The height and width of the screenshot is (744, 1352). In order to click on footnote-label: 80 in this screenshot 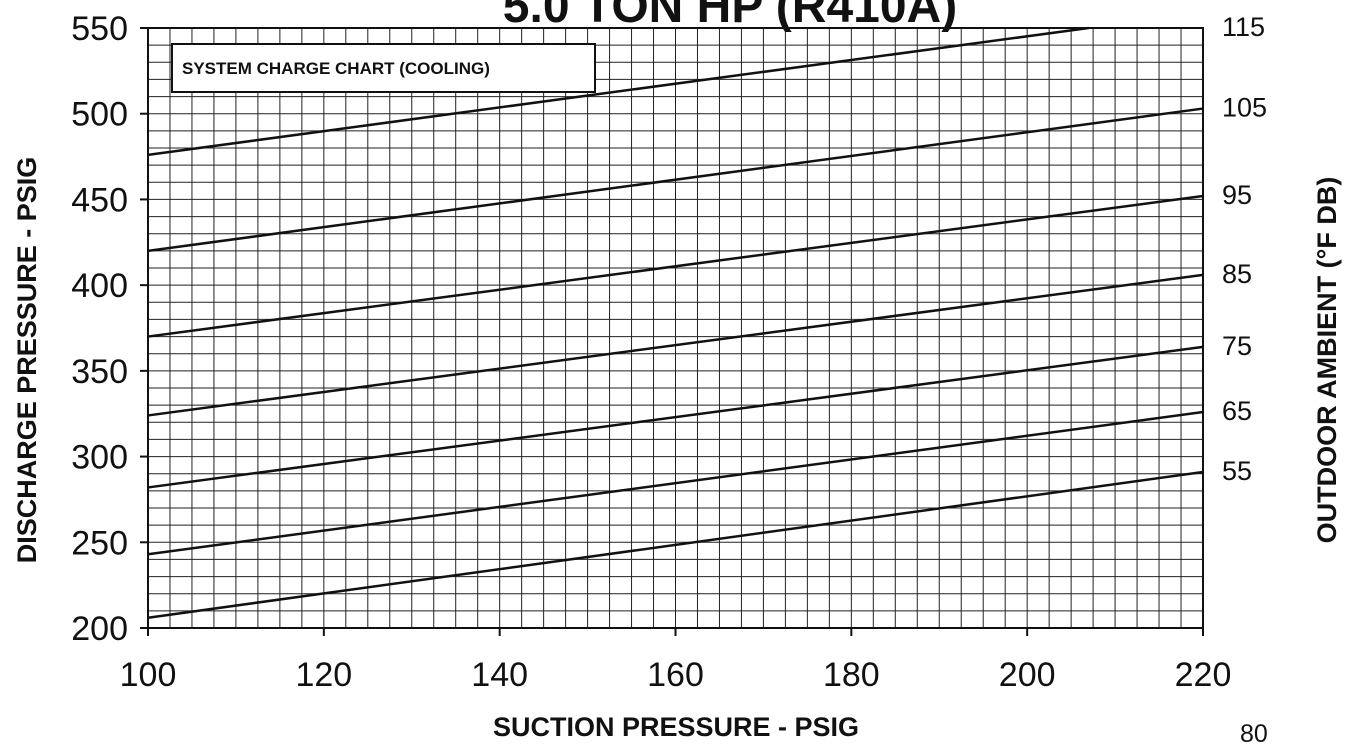, I will do `click(1254, 732)`.